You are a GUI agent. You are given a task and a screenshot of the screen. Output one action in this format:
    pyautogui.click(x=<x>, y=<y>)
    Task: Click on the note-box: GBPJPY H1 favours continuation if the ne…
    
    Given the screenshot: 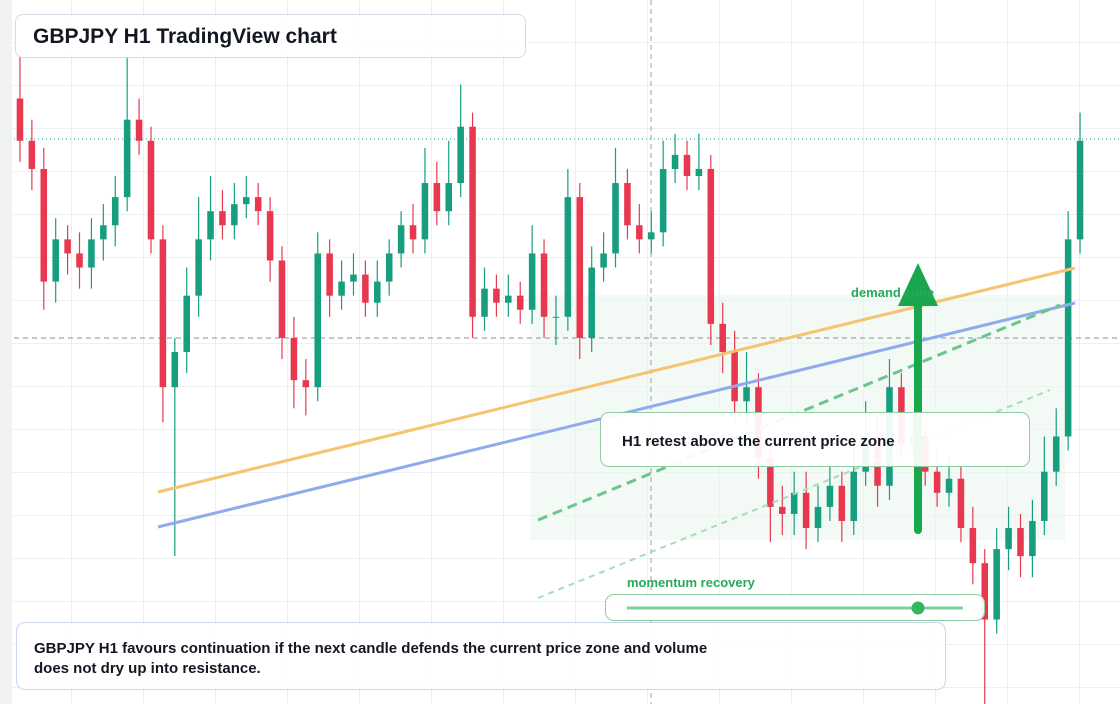 What is the action you would take?
    pyautogui.click(x=481, y=656)
    